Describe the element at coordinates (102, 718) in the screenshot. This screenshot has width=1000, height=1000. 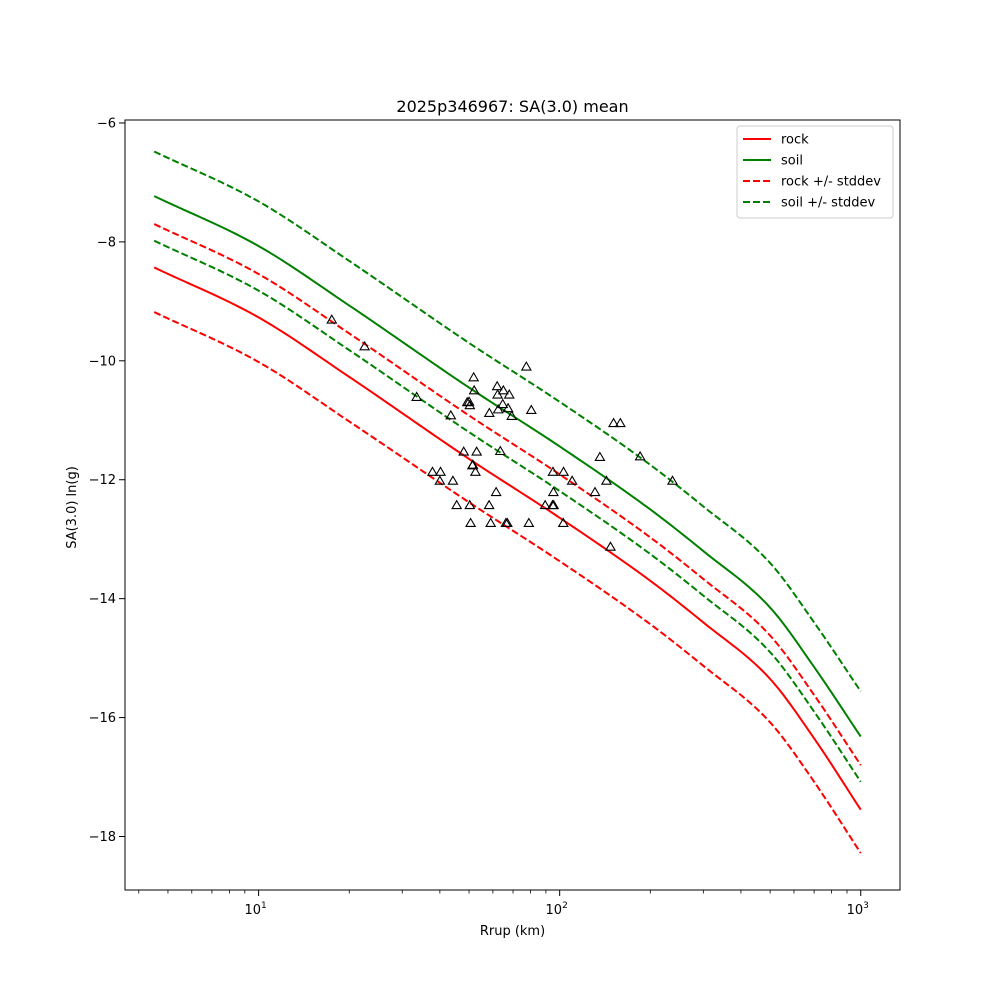
I see `y-tick-label: −16` at that location.